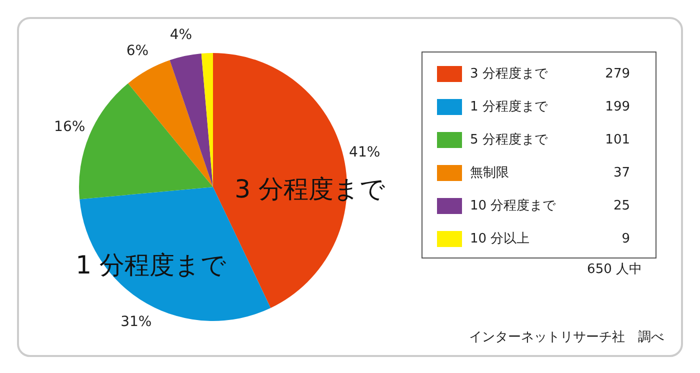  Describe the element at coordinates (614, 269) in the screenshot. I see `text: 650 人中` at that location.